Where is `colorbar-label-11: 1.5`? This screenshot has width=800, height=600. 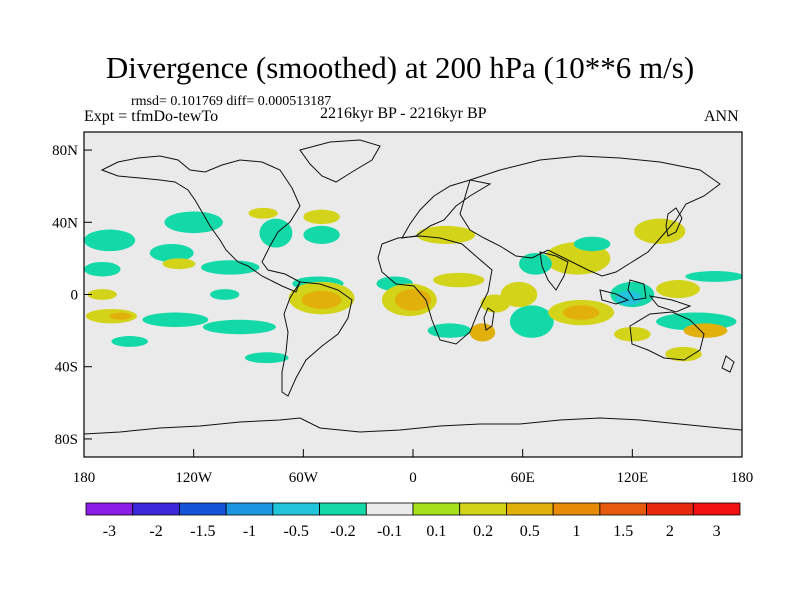
colorbar-label-11: 1.5 is located at coordinates (623, 531).